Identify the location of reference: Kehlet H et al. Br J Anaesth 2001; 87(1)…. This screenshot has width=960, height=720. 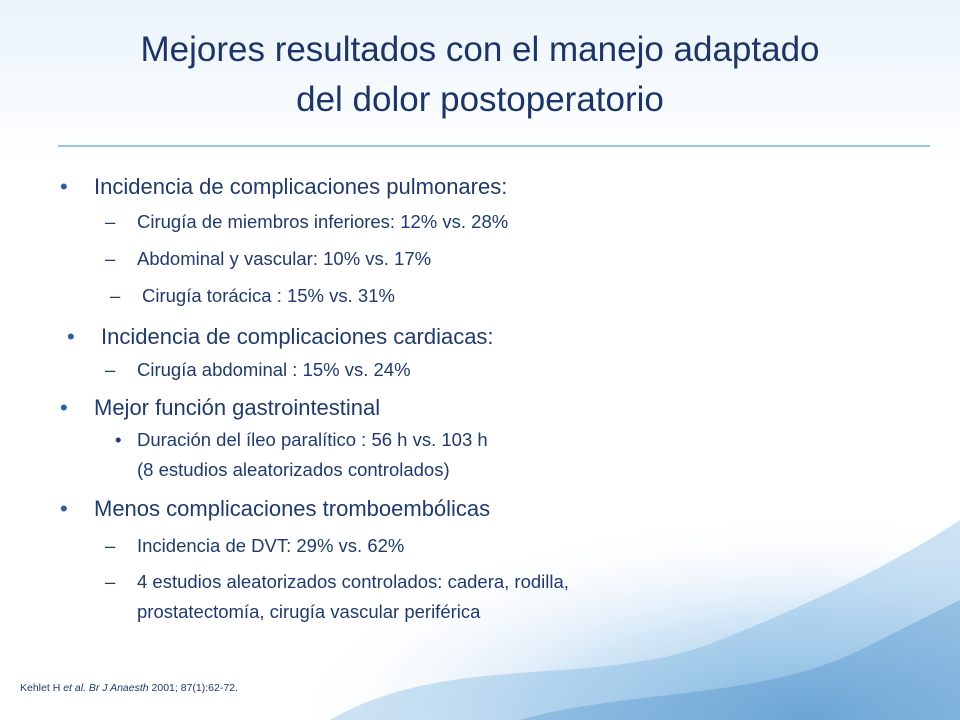
(129, 688).